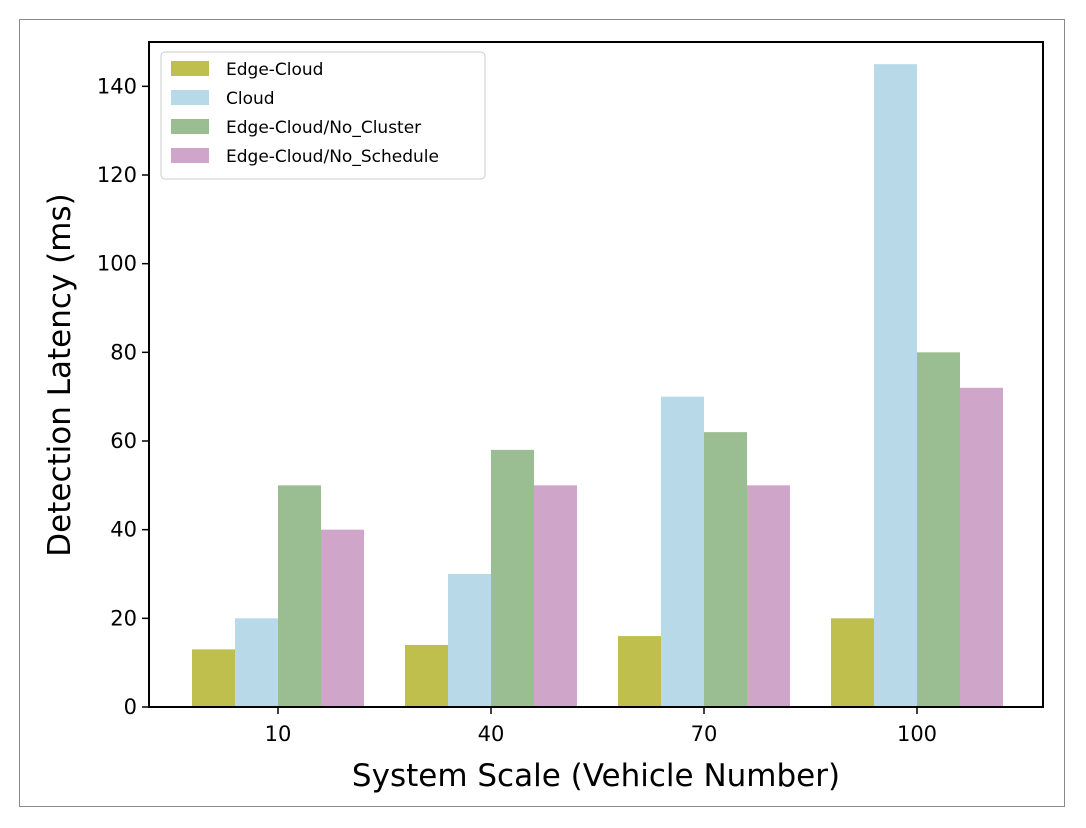 This screenshot has height=828, width=1086. What do you see at coordinates (491, 734) in the screenshot?
I see `x-tick-label-40: 40` at bounding box center [491, 734].